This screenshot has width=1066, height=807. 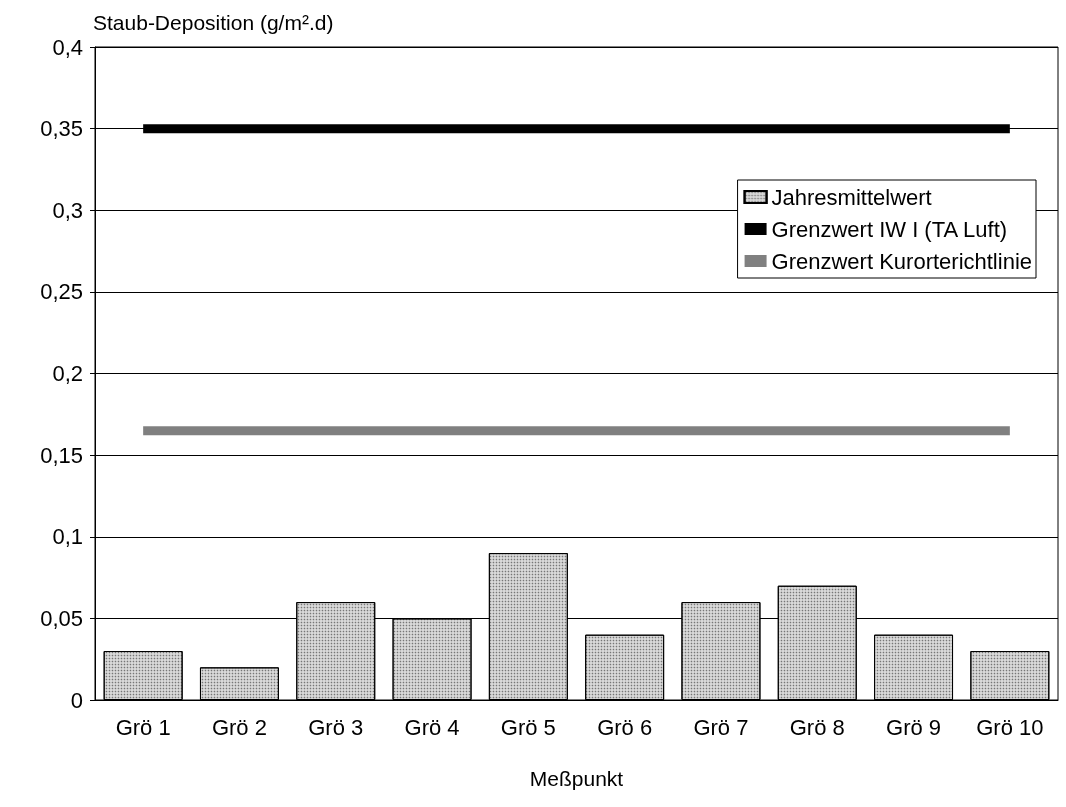 I want to click on x-tick-label: Grö 7, so click(x=721, y=727).